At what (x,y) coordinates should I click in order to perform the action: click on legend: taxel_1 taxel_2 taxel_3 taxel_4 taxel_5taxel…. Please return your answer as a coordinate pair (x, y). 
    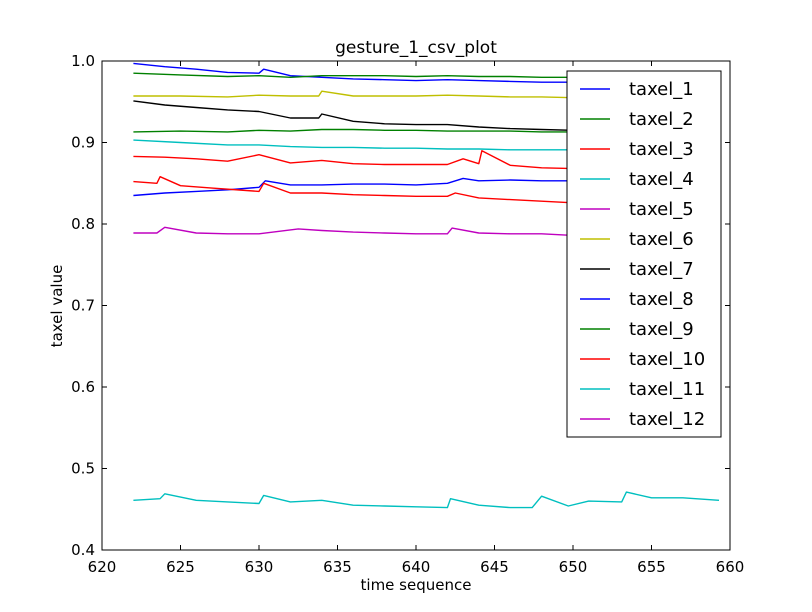
    Looking at the image, I should click on (644, 254).